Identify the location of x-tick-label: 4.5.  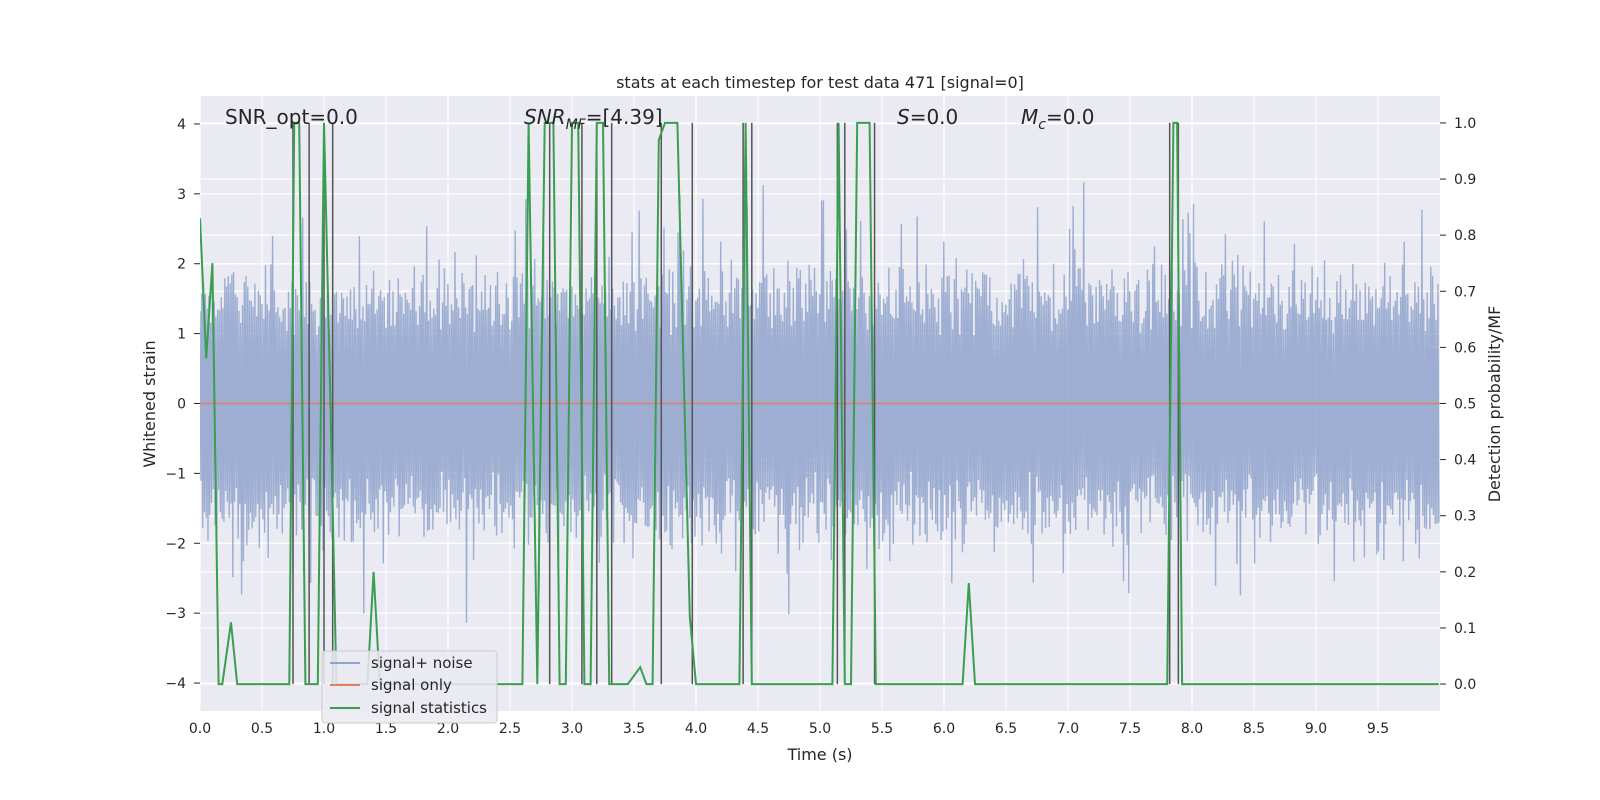
(758, 729).